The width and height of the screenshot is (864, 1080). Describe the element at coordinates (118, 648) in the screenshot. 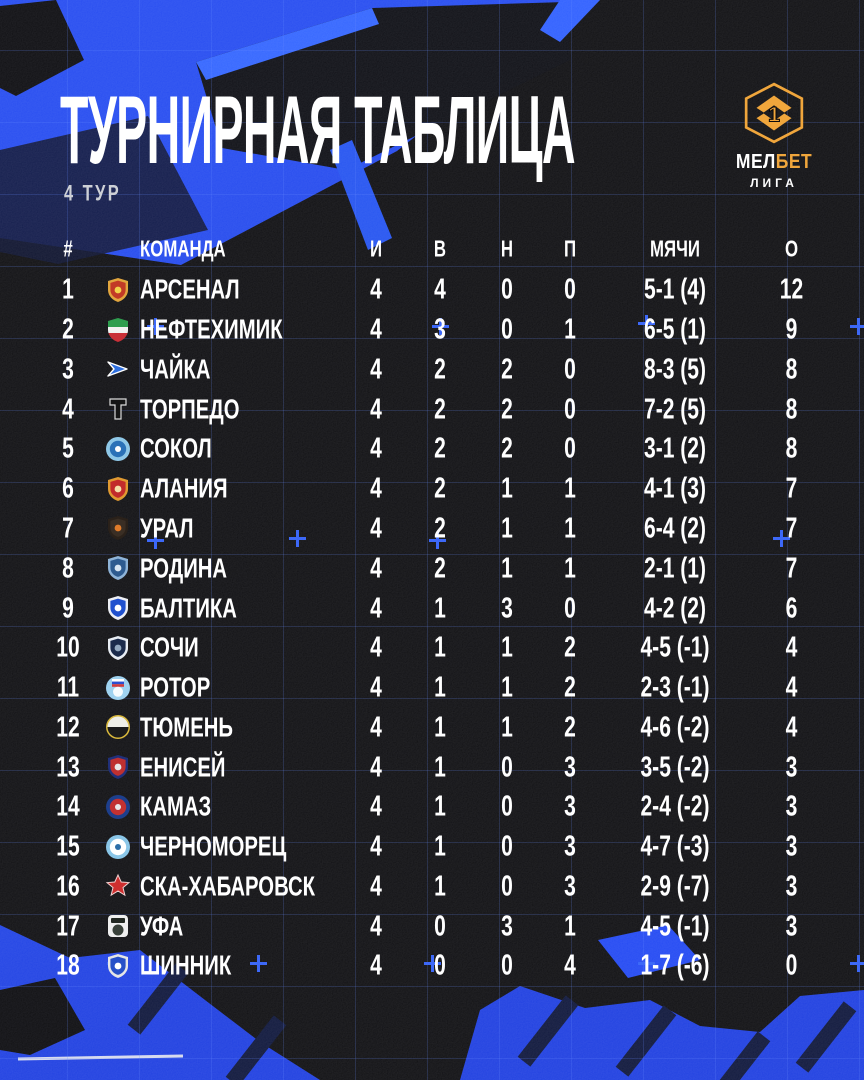

I see `sochi-logo-icon` at that location.